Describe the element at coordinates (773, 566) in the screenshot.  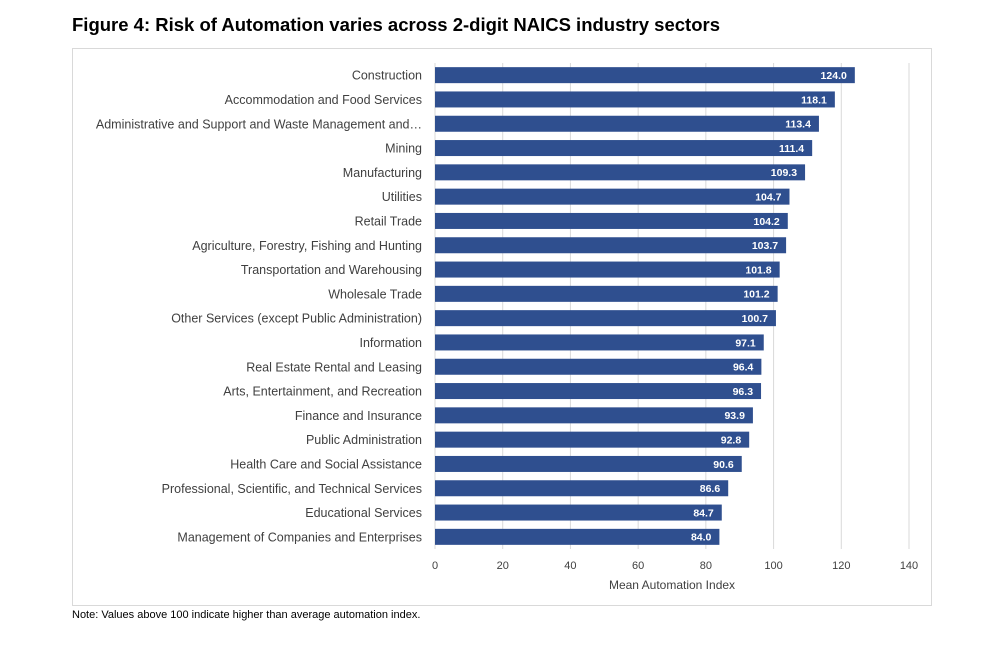
I see `x-tick-label: 100` at that location.